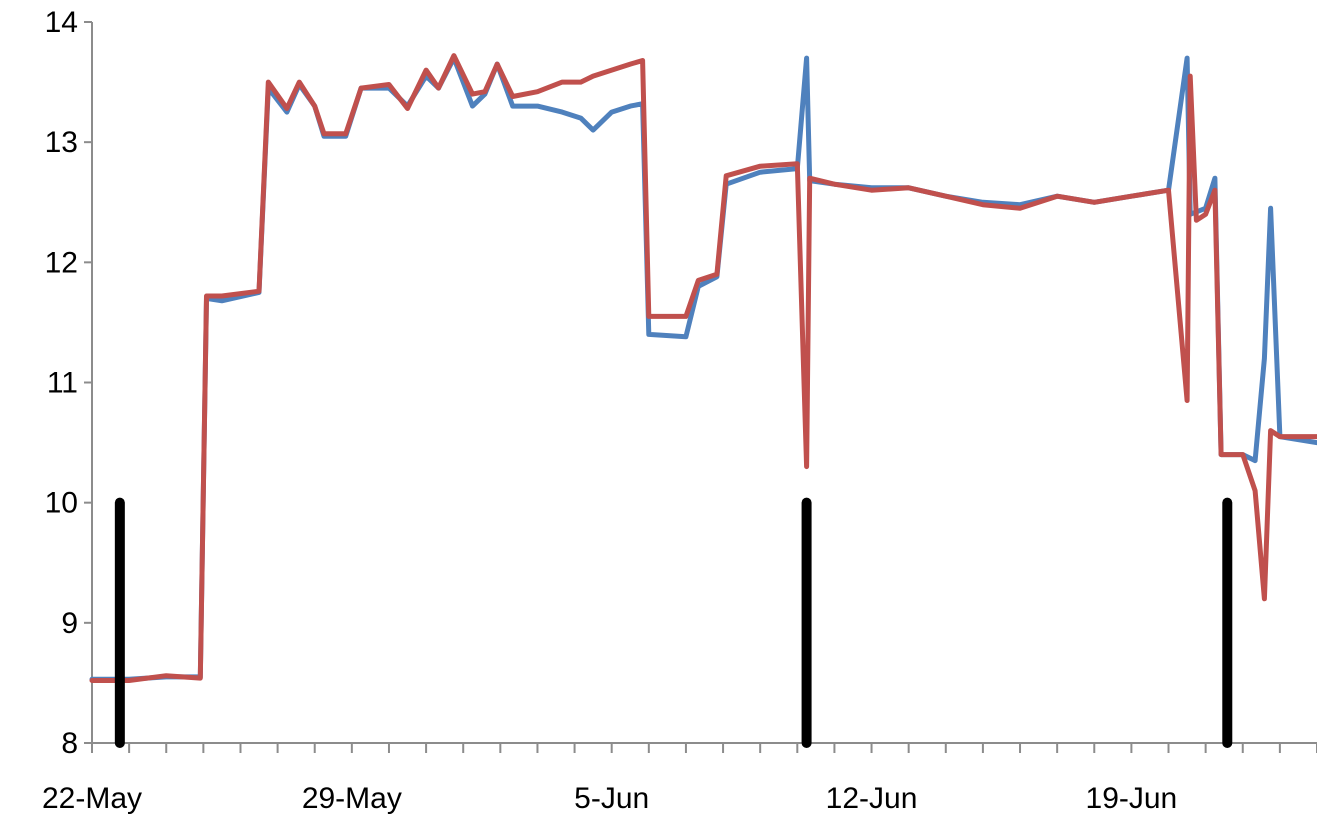  Describe the element at coordinates (352, 798) in the screenshot. I see `x-tick-label: 29-May` at that location.